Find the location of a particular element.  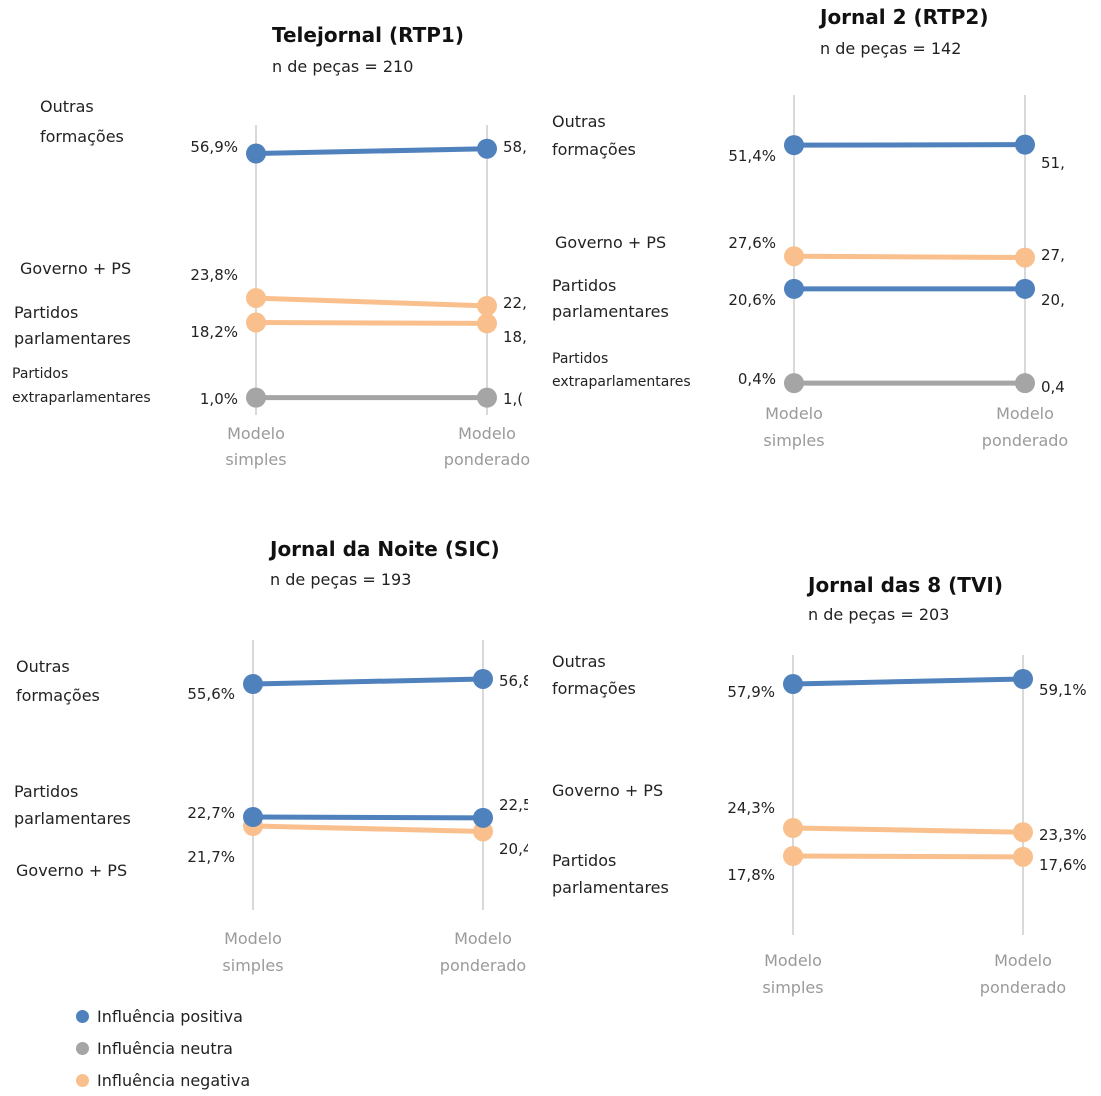

data-label-weighted: 59,1% is located at coordinates (1063, 690).